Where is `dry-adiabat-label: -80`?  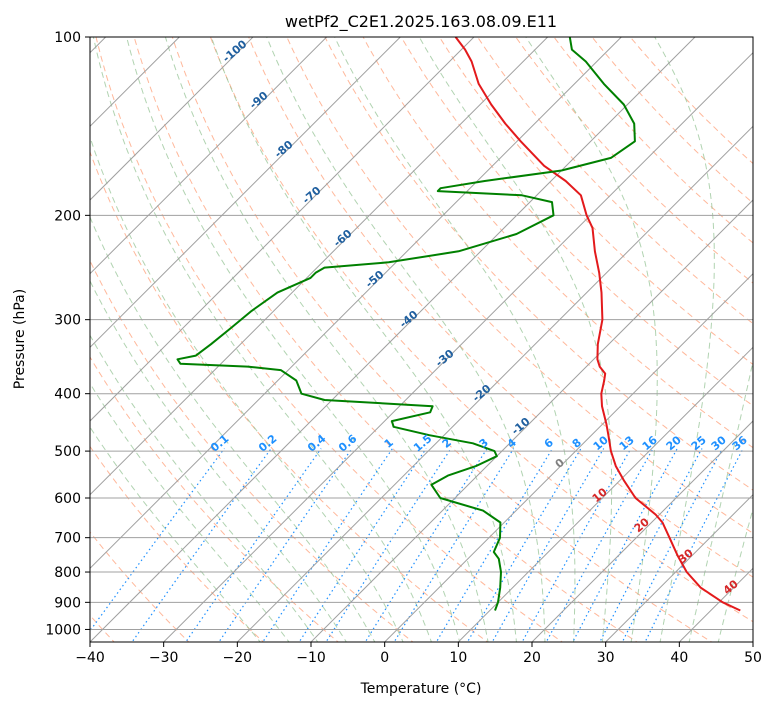
dry-adiabat-label: -80 is located at coordinates (284, 149).